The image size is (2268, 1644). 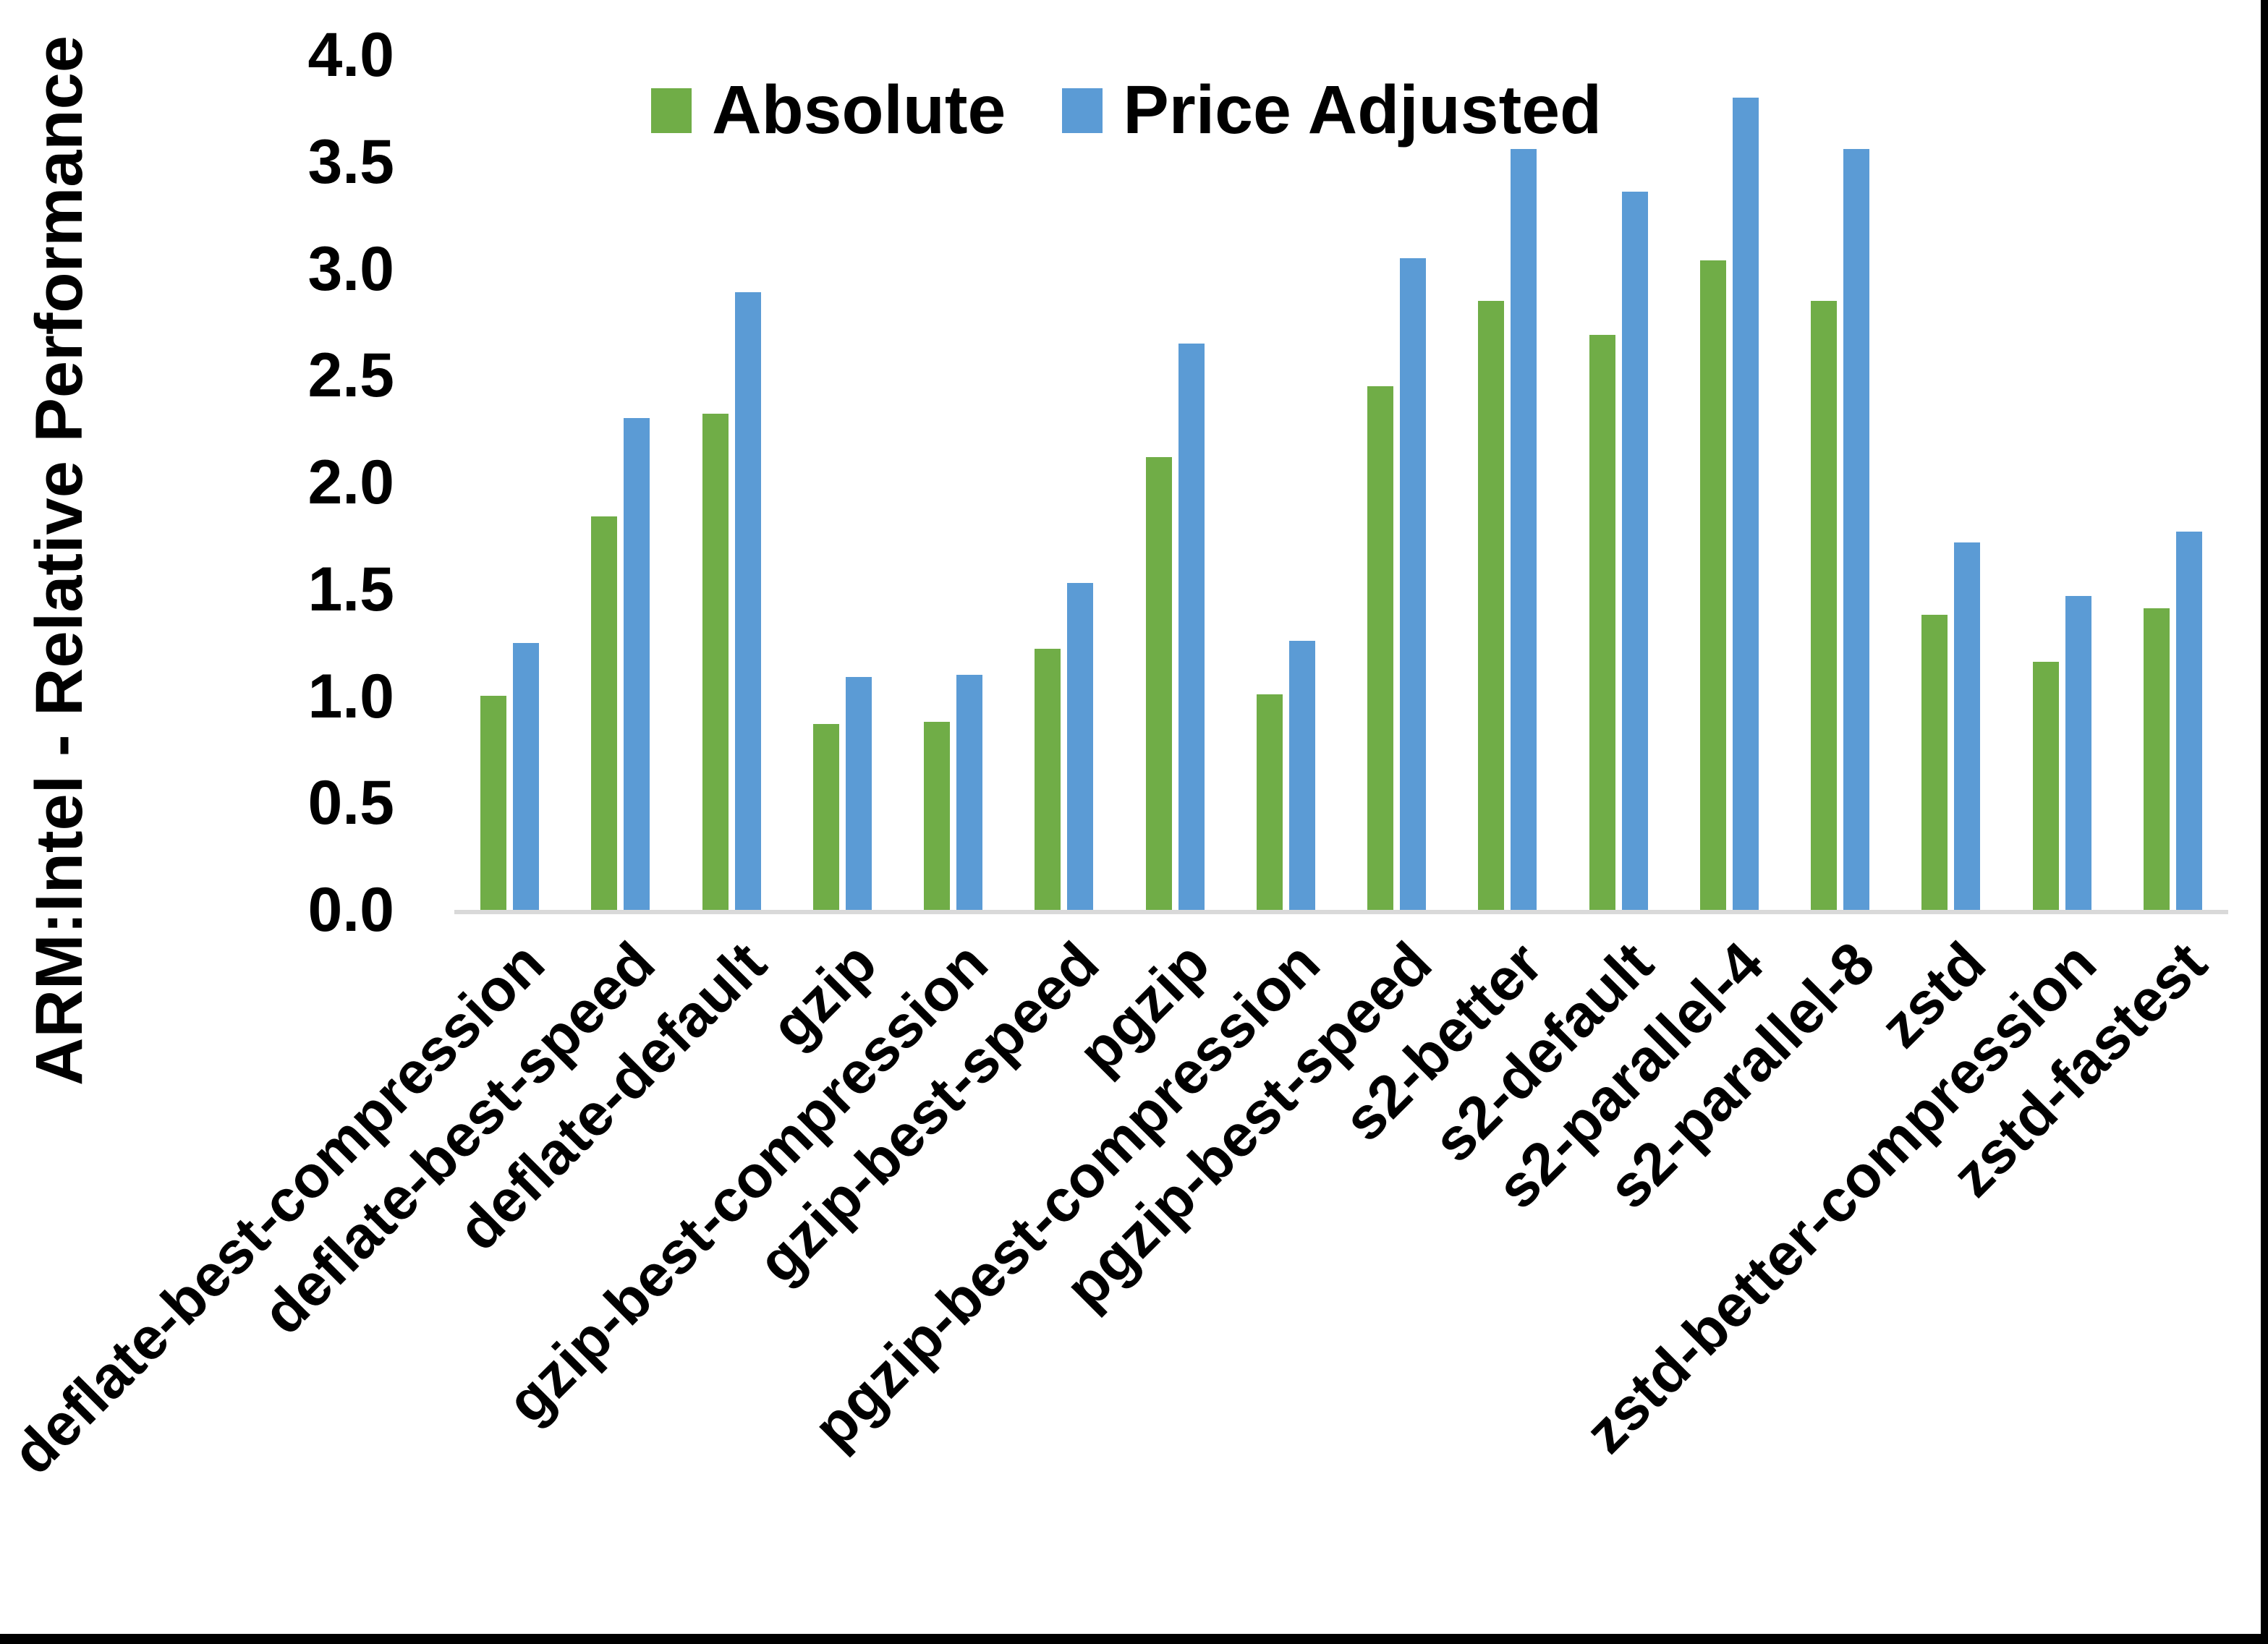 I want to click on y-tick-label: 2.5, so click(x=350, y=376).